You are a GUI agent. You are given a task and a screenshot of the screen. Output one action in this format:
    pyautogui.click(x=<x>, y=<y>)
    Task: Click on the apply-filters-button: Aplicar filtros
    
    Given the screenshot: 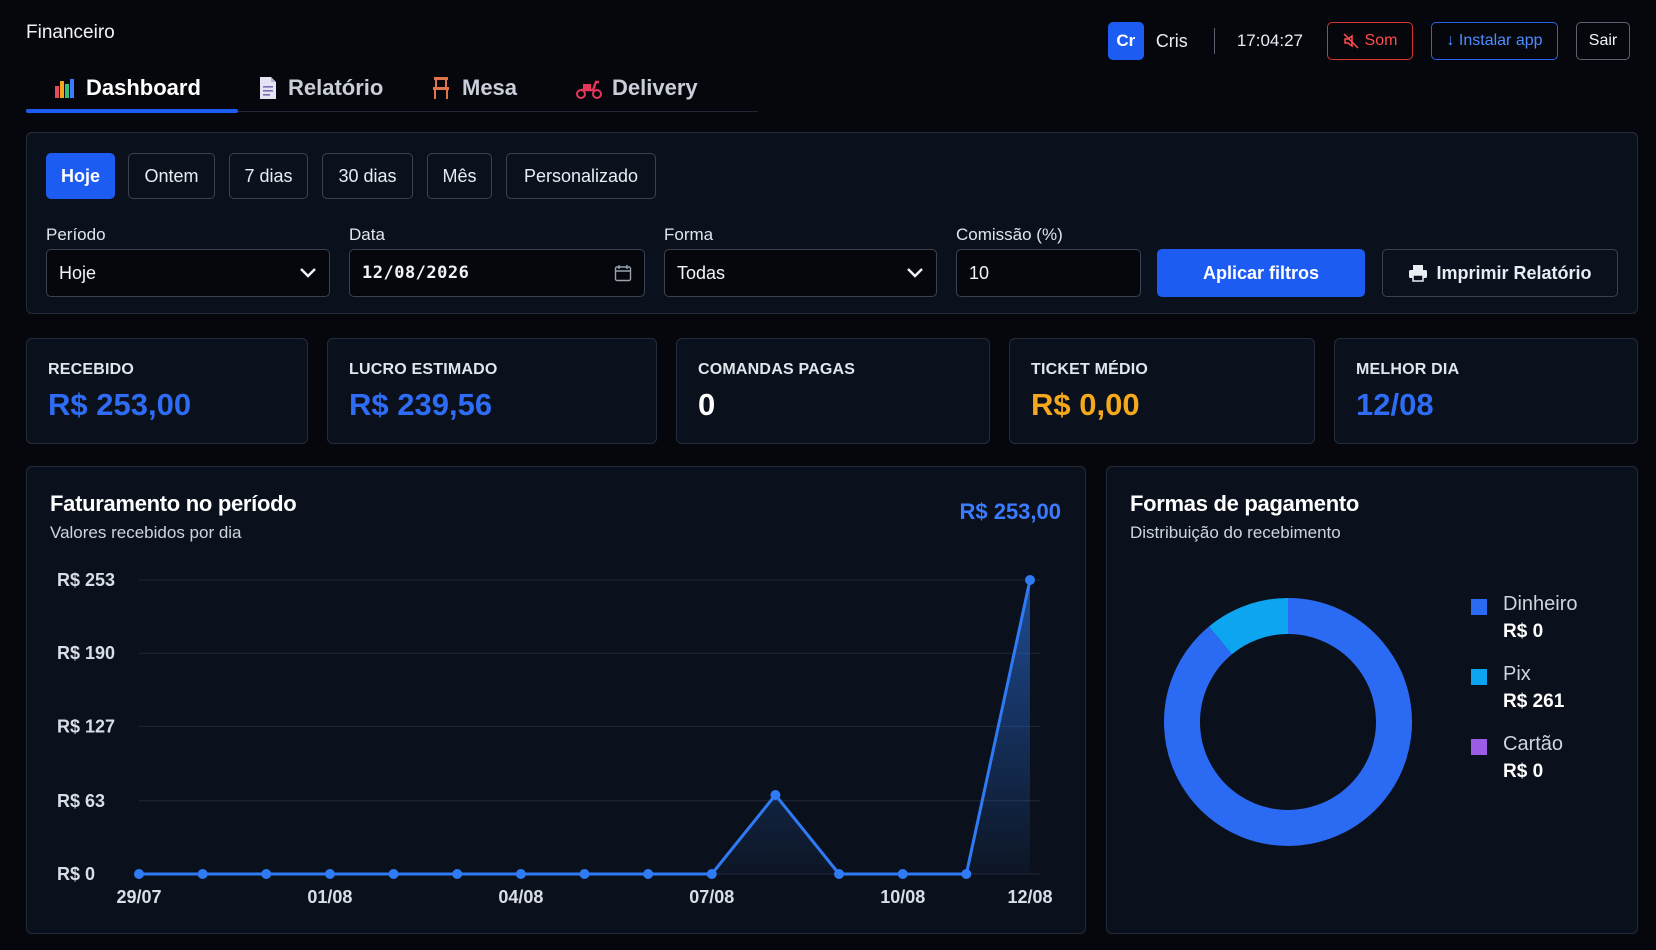 What is the action you would take?
    pyautogui.click(x=1261, y=273)
    